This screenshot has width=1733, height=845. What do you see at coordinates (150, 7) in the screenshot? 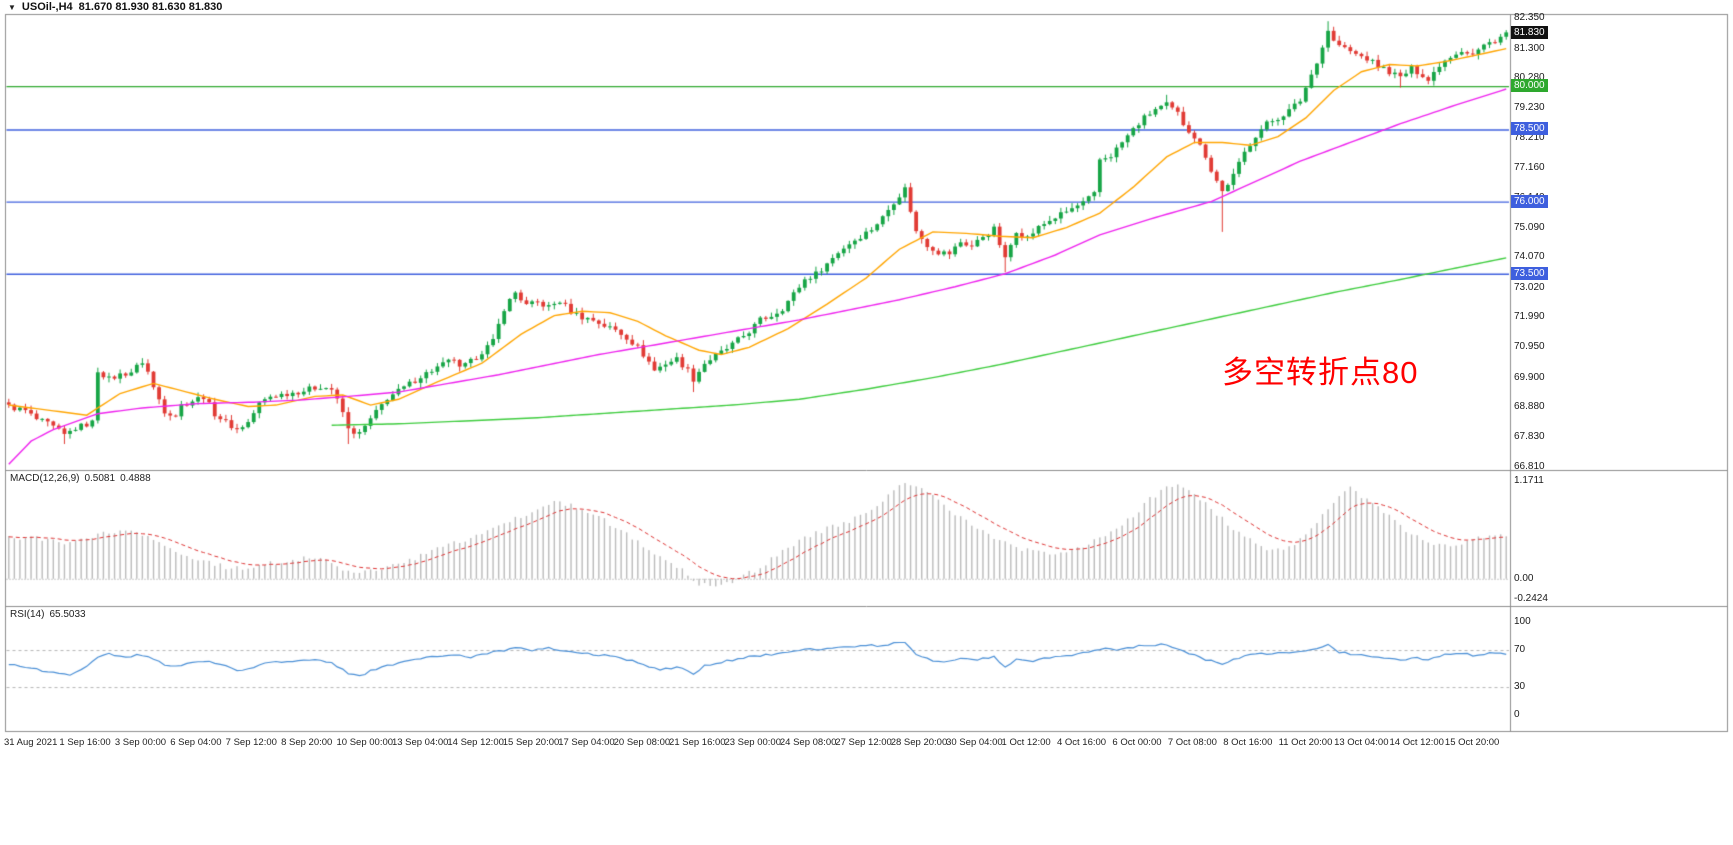
I see `ohlc-values: 81.670 81.930 81.630 81.830` at bounding box center [150, 7].